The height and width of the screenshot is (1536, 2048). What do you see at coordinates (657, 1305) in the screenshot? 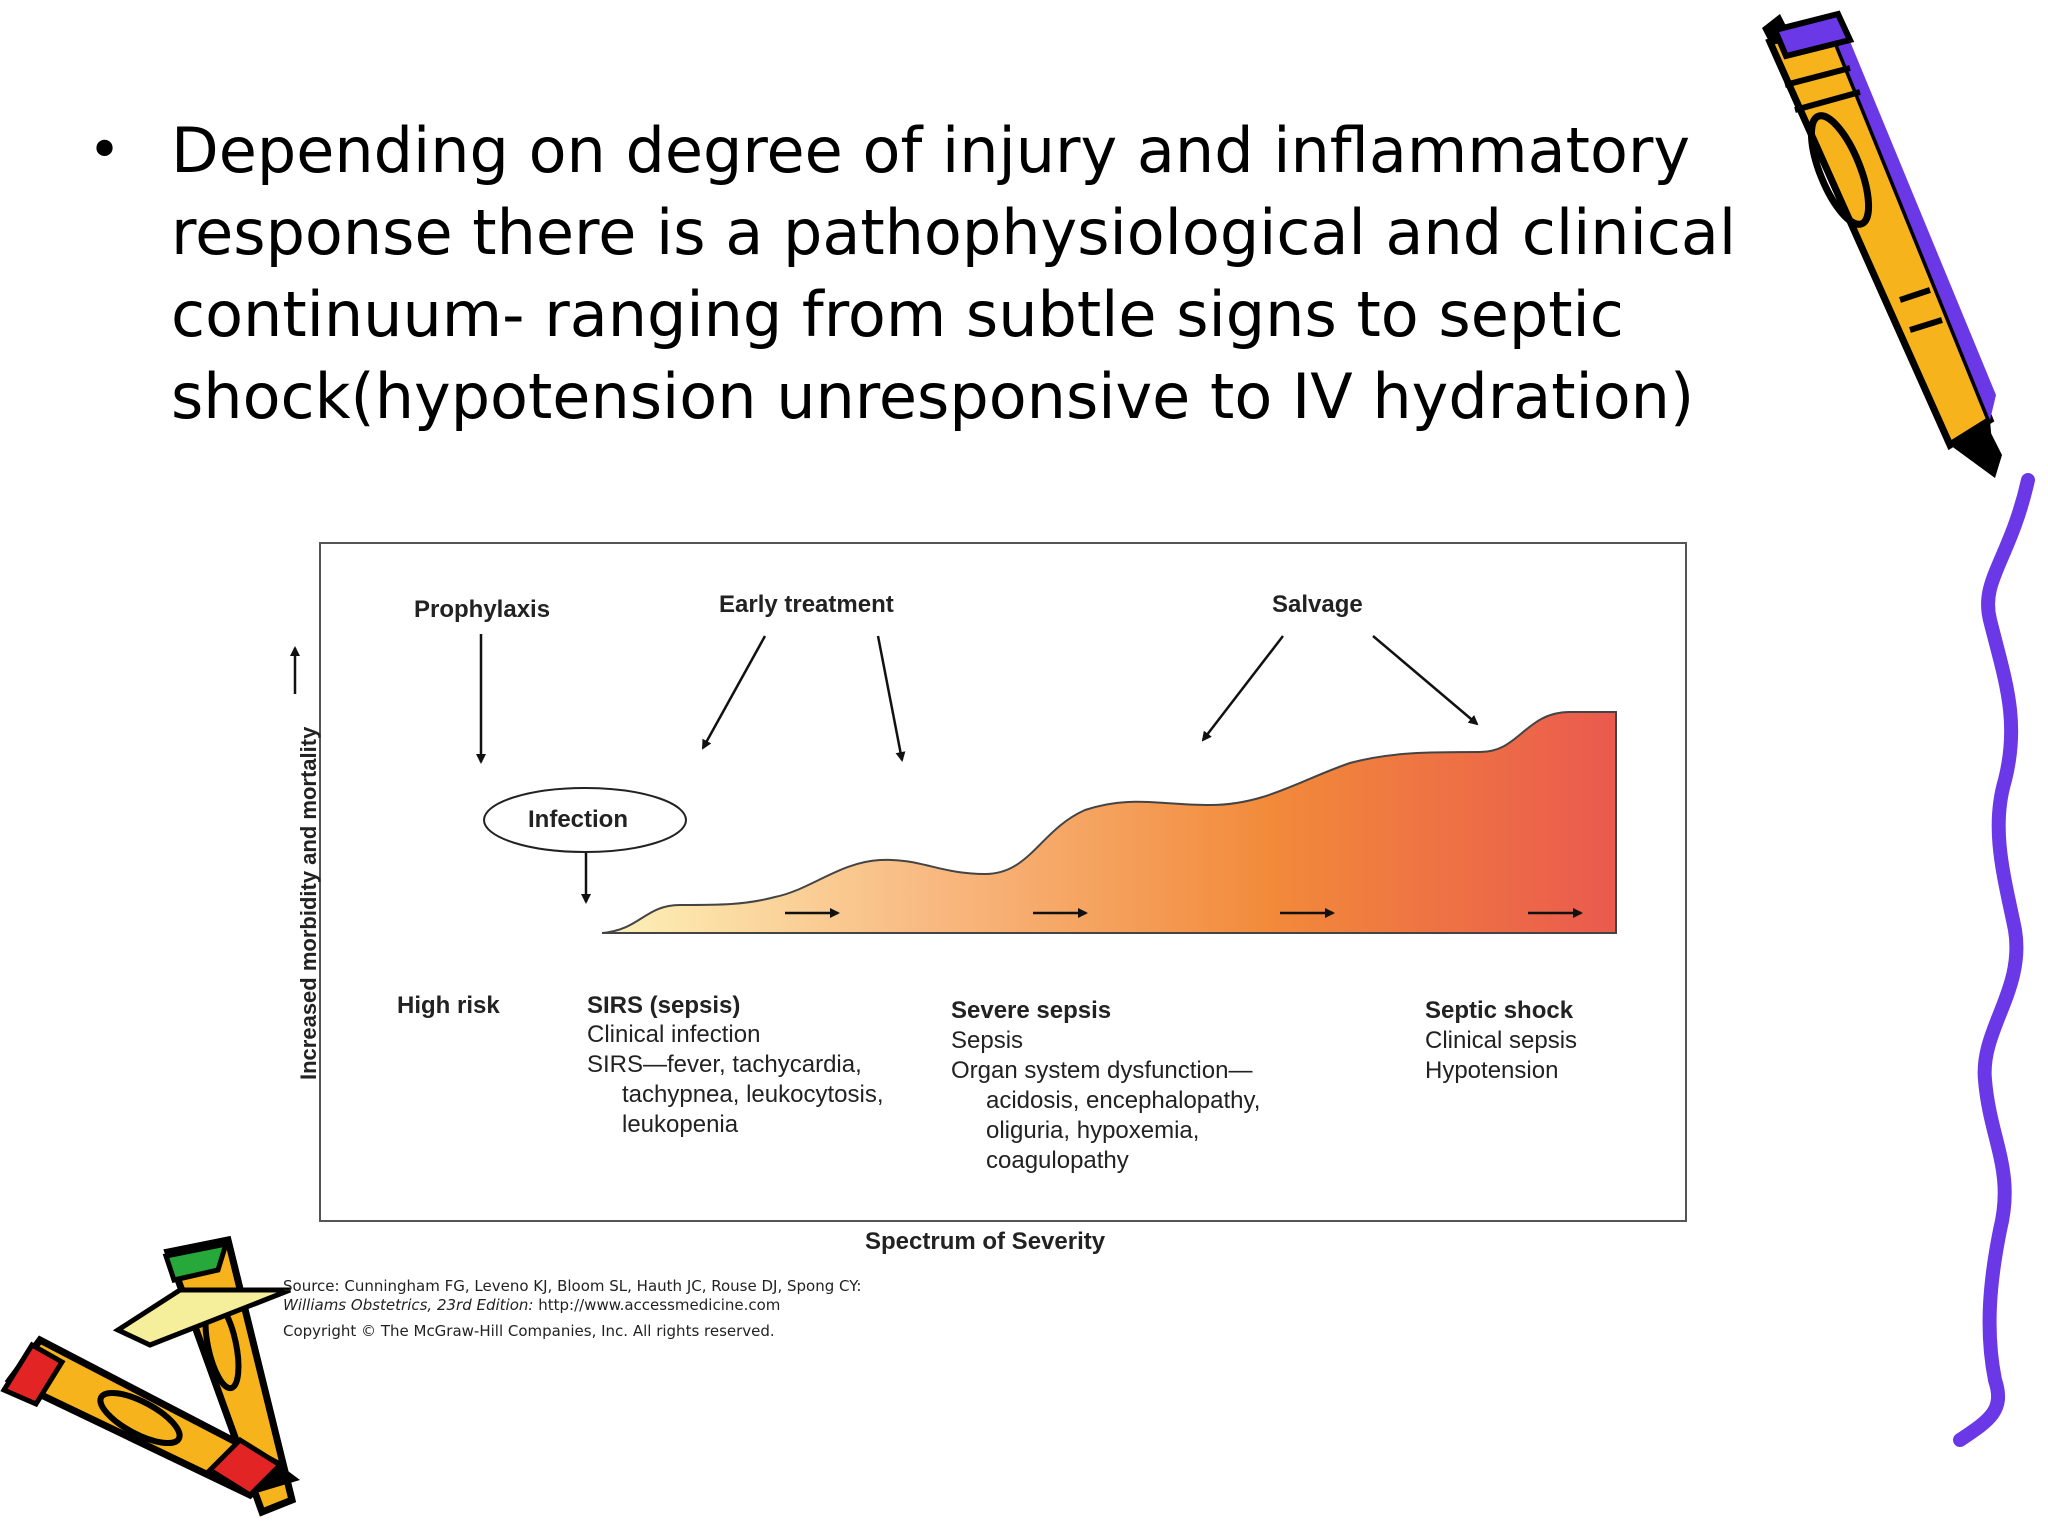
I see `source-url: http://www.accessmedicine.com` at bounding box center [657, 1305].